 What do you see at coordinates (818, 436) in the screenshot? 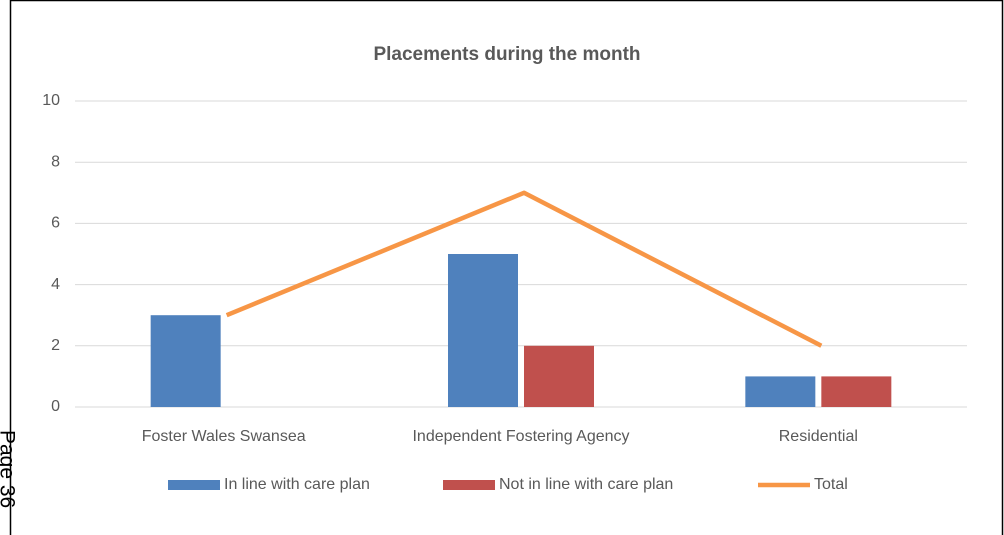
I see `x-tick-label: Residential` at bounding box center [818, 436].